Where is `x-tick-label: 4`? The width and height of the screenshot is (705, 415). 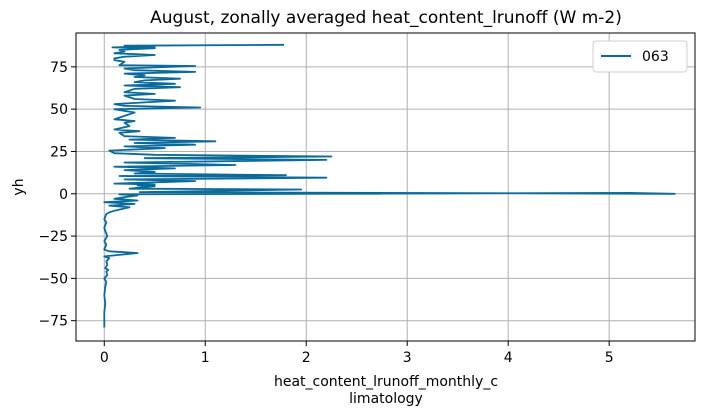 x-tick-label: 4 is located at coordinates (508, 358).